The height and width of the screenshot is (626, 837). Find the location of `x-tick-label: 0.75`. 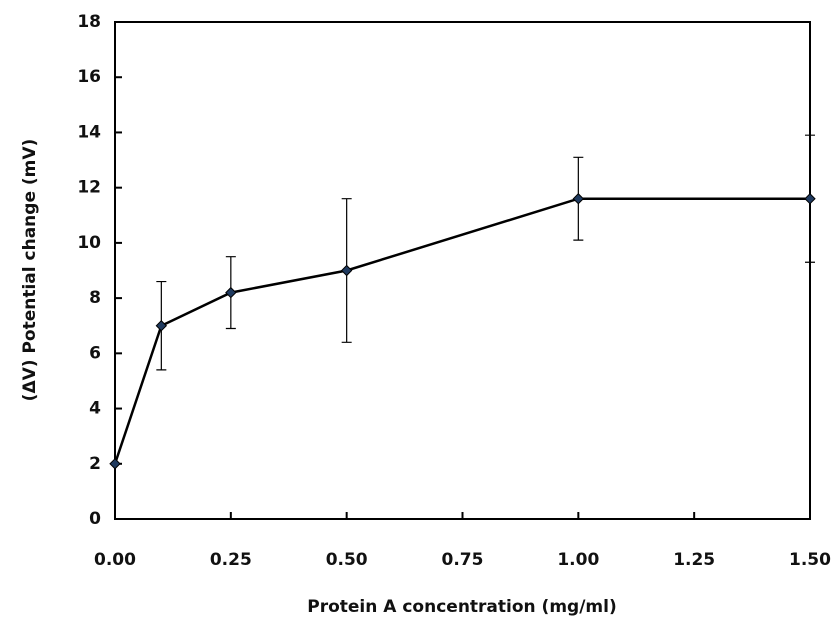

x-tick-label: 0.75 is located at coordinates (463, 560).